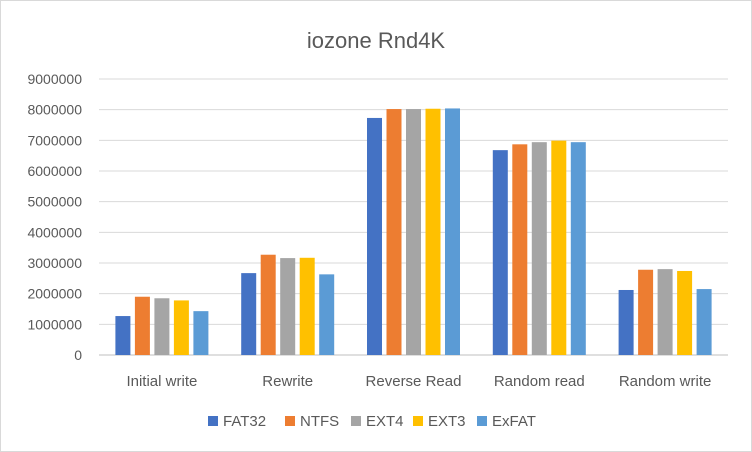 The width and height of the screenshot is (752, 452). I want to click on bar-exfat-initial-write, so click(201, 333).